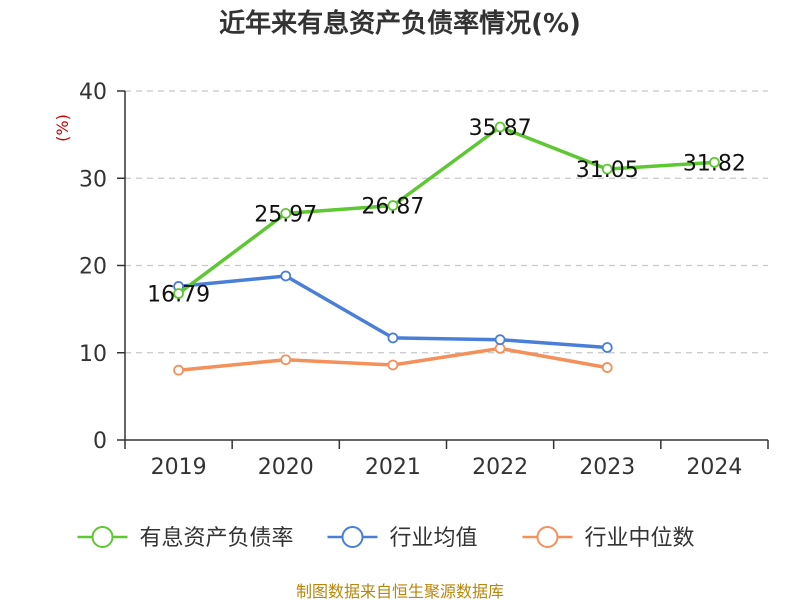 The width and height of the screenshot is (800, 600). I want to click on data-label: 25.97, so click(285, 214).